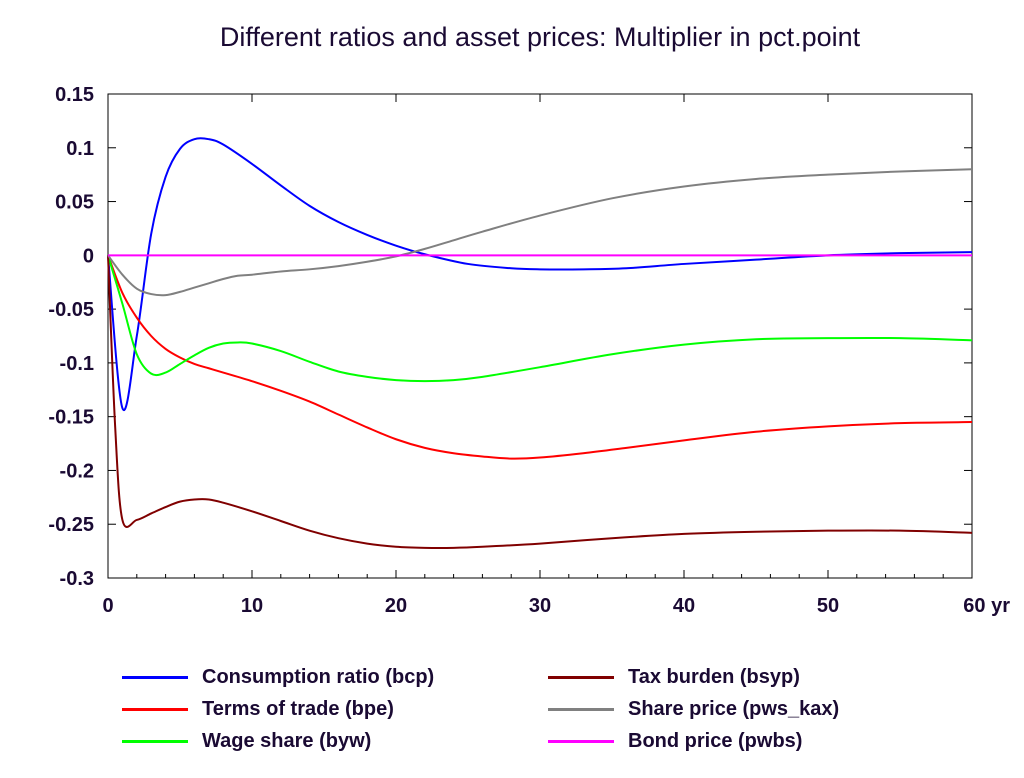 Image resolution: width=1024 pixels, height=778 pixels. Describe the element at coordinates (71, 525) in the screenshot. I see `y-tick-label: -0.25` at that location.